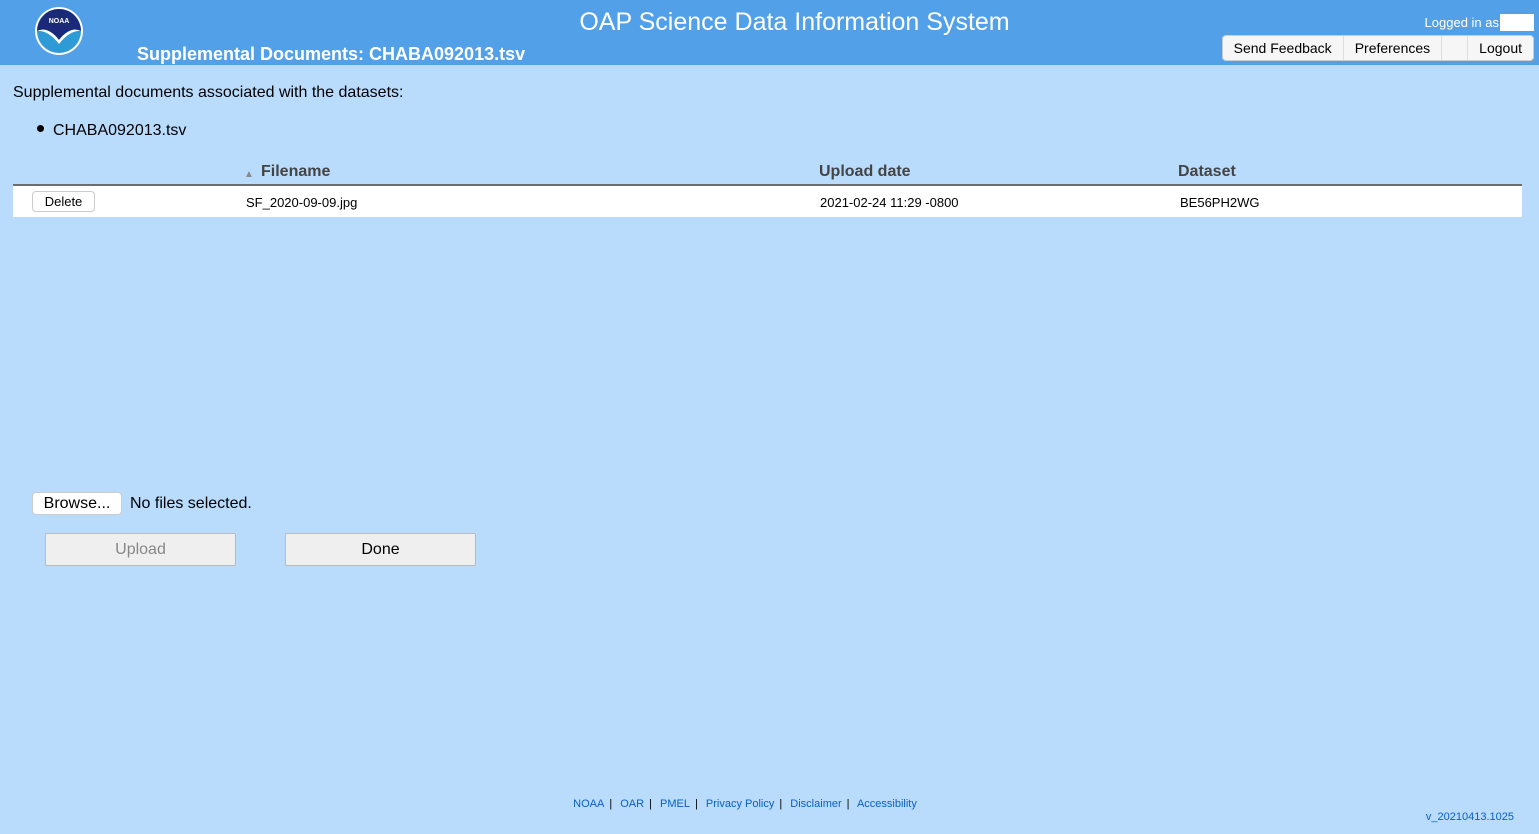 The image size is (1539, 834). I want to click on dataset-item: CHABA092013.tsv, so click(120, 130).